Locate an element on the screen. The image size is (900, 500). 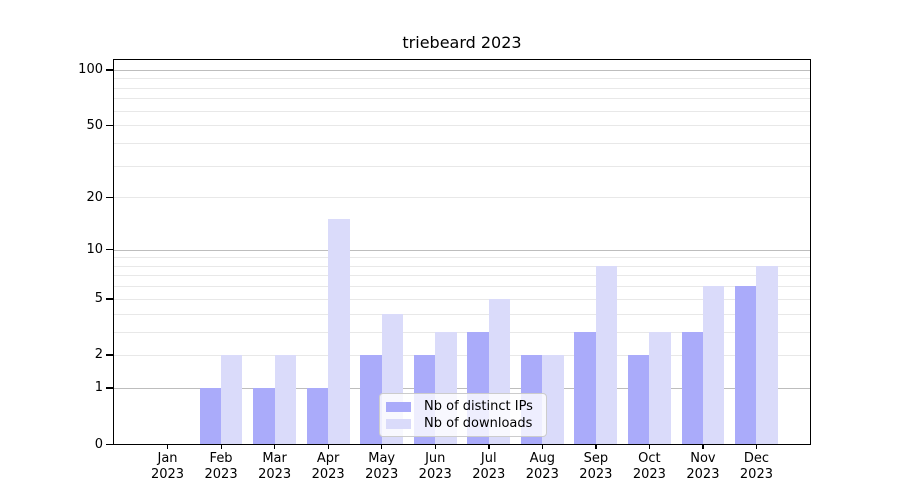
bar-distinct-ips-feb is located at coordinates (210, 415).